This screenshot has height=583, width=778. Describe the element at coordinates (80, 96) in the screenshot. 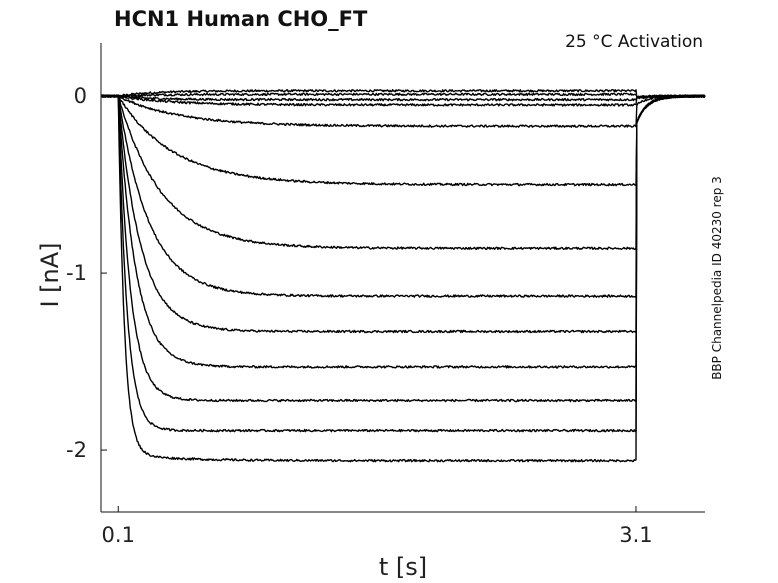

I see `y-tick-label: 0` at that location.